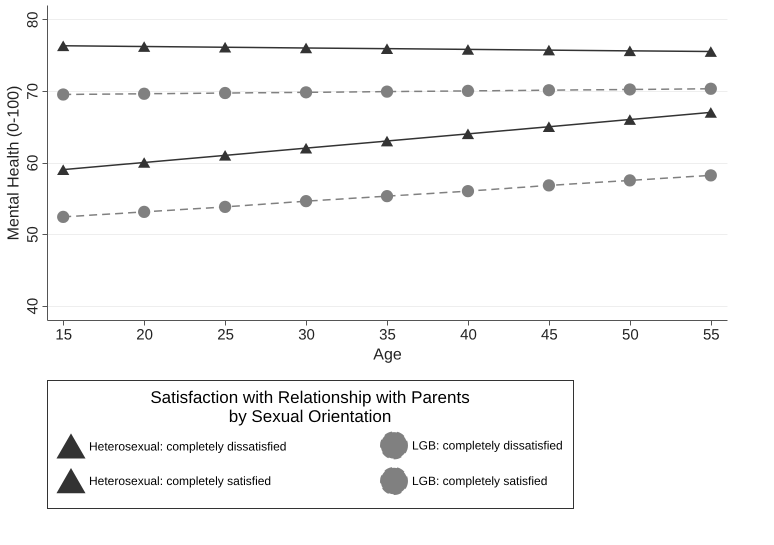 This screenshot has height=545, width=774. Describe the element at coordinates (480, 481) in the screenshot. I see `legend-label: LGB: completely satisfied` at that location.